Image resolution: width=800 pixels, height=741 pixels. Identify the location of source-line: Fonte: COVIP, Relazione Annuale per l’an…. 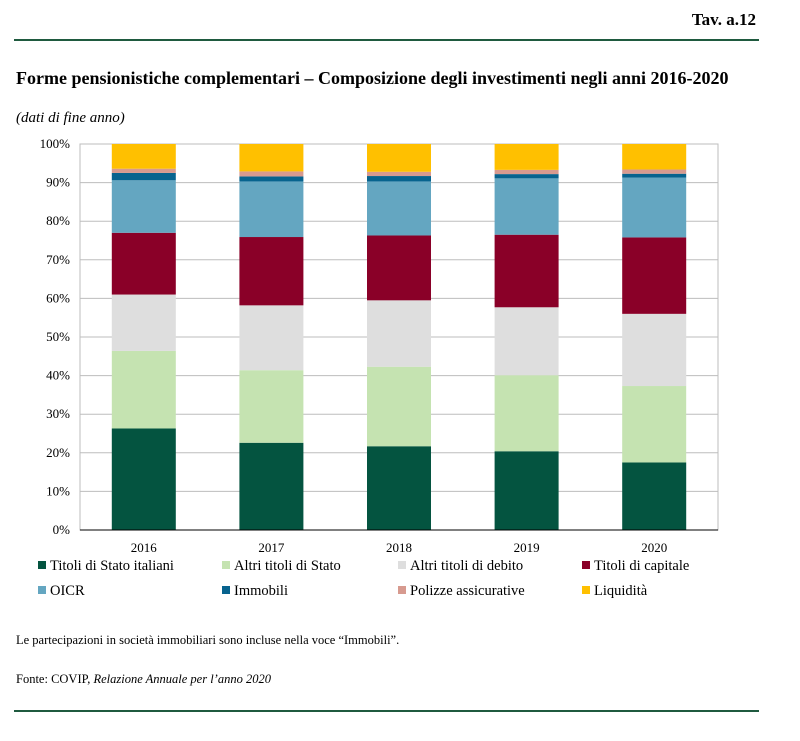
(143, 679).